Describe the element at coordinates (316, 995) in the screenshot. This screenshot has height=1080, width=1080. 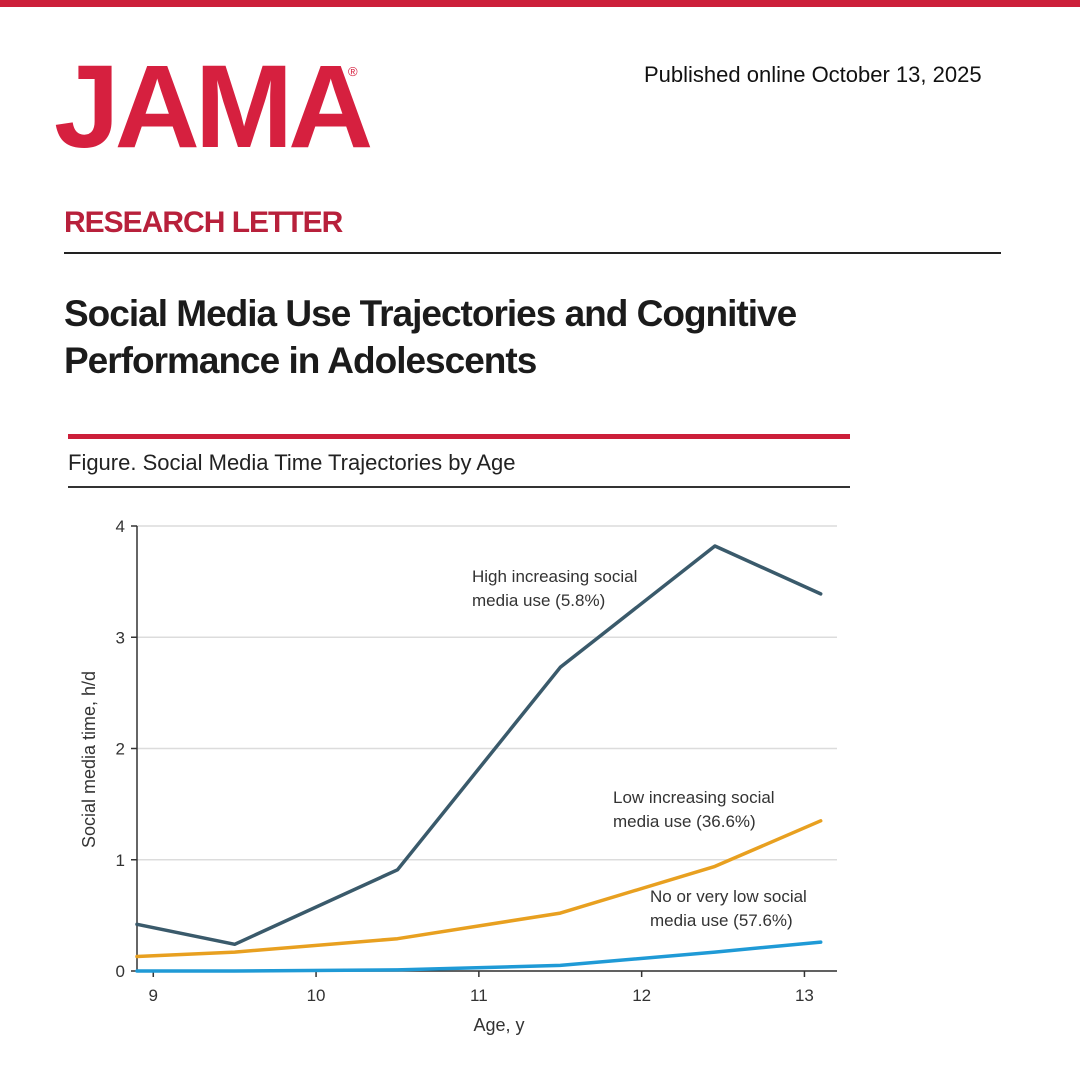
I see `x-tick-label: 10` at that location.